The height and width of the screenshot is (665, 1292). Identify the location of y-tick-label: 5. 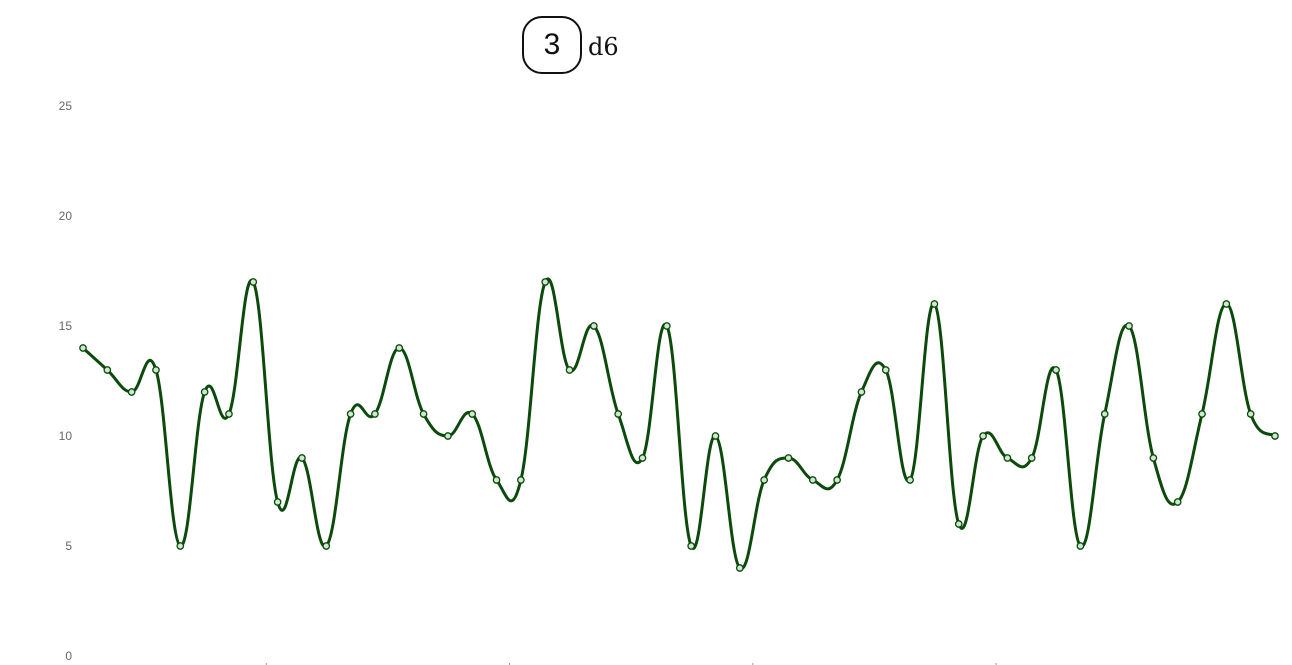
(68, 546).